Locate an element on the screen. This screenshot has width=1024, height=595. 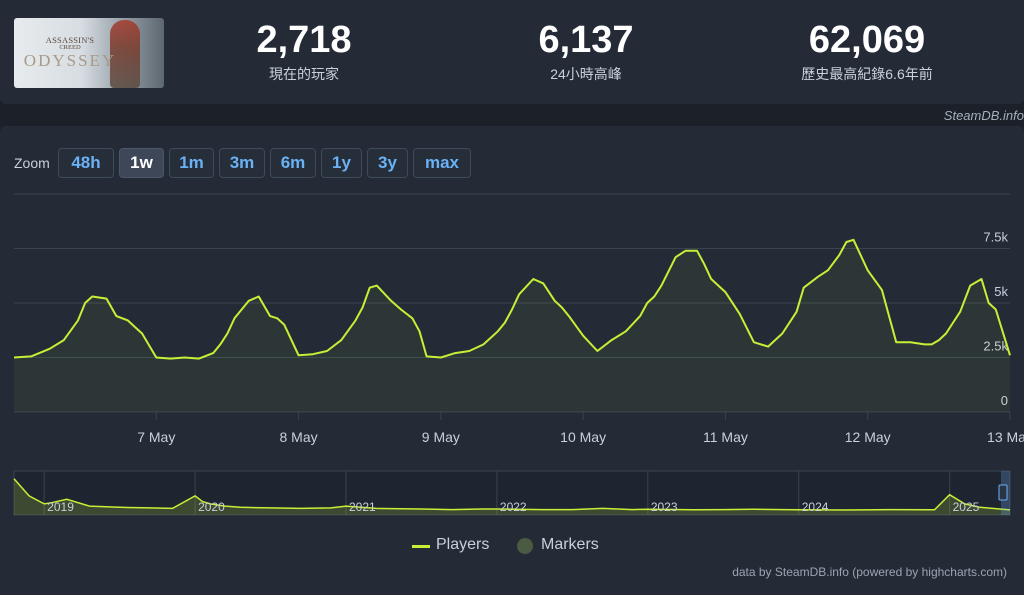
stat-current-players: 2,718 現在的玩家 is located at coordinates (304, 51).